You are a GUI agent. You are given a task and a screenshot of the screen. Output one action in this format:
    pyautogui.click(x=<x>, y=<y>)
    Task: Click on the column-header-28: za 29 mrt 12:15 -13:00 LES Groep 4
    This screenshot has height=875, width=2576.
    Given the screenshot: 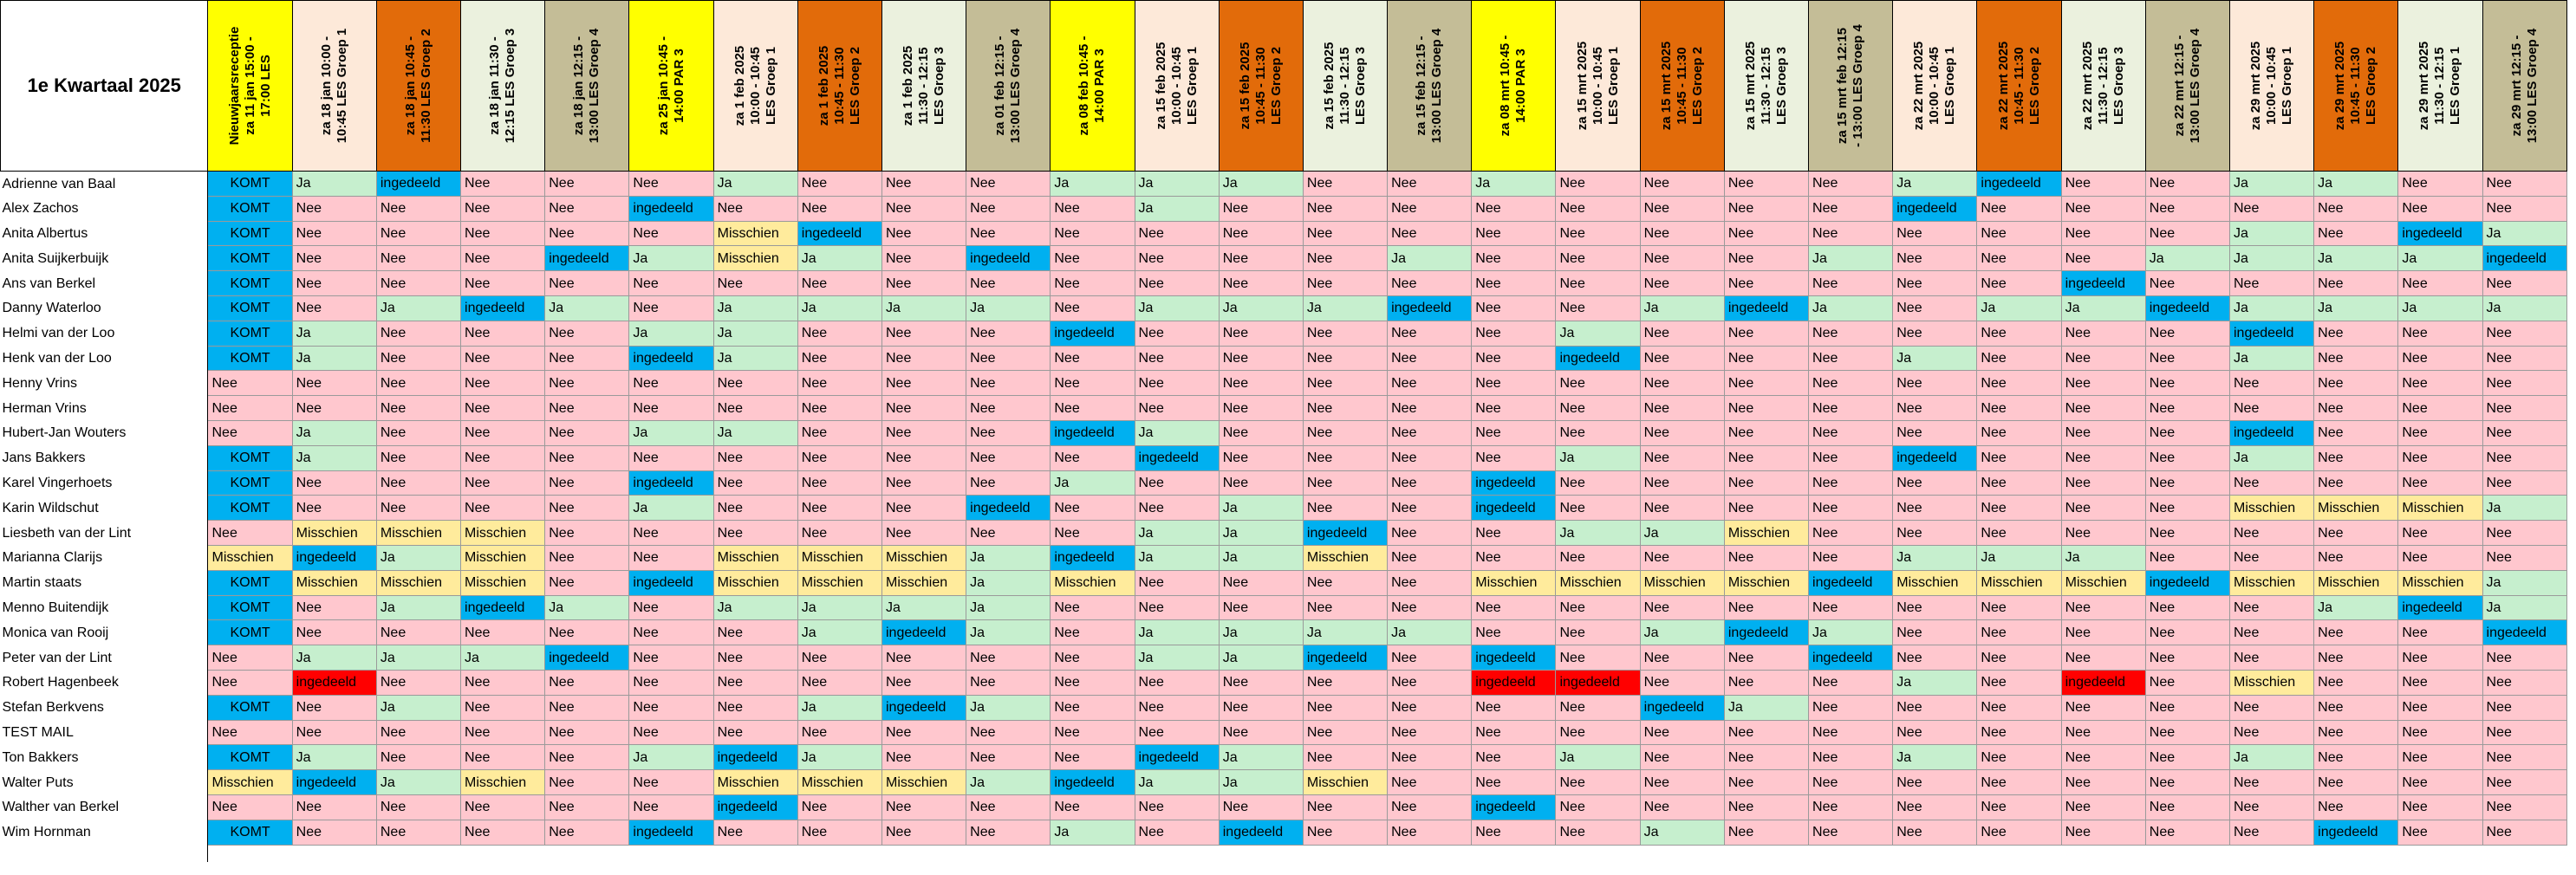 What is the action you would take?
    pyautogui.click(x=2525, y=86)
    